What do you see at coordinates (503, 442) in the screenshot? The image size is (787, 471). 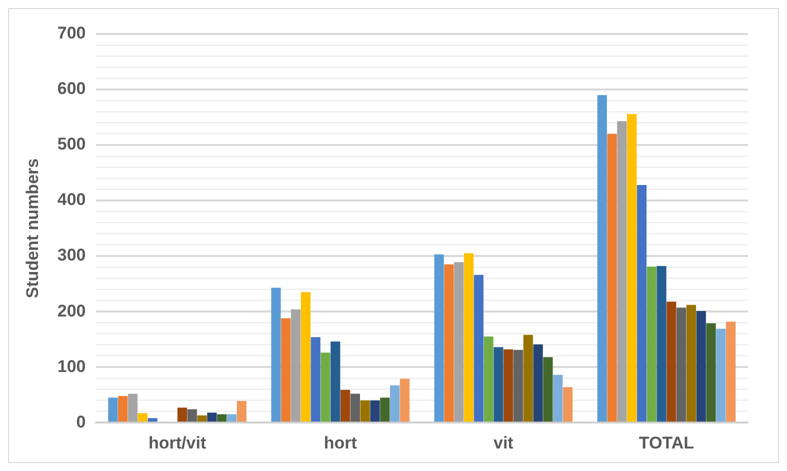 I see `x-tick-label: vit` at bounding box center [503, 442].